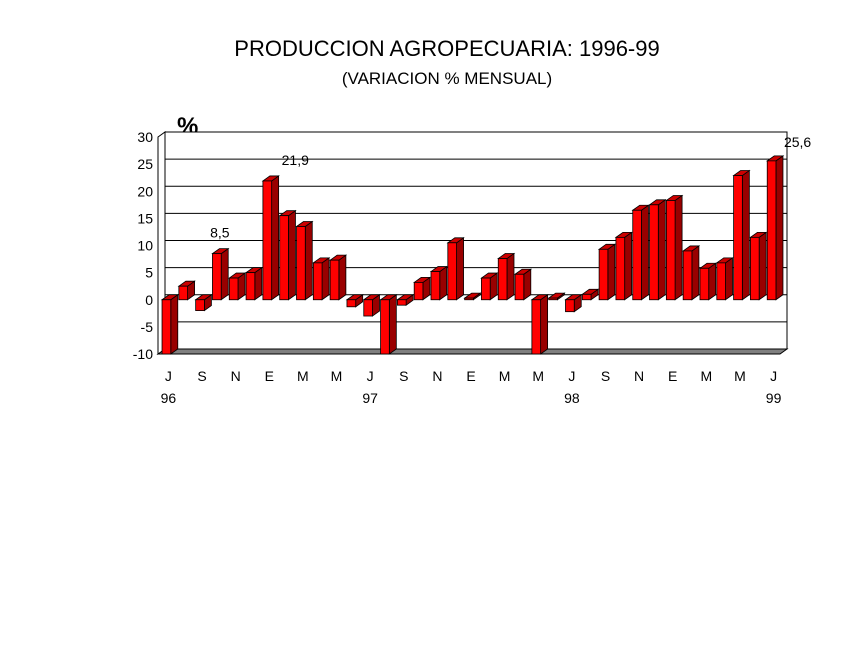  I want to click on y-tick-label: 30, so click(145, 137).